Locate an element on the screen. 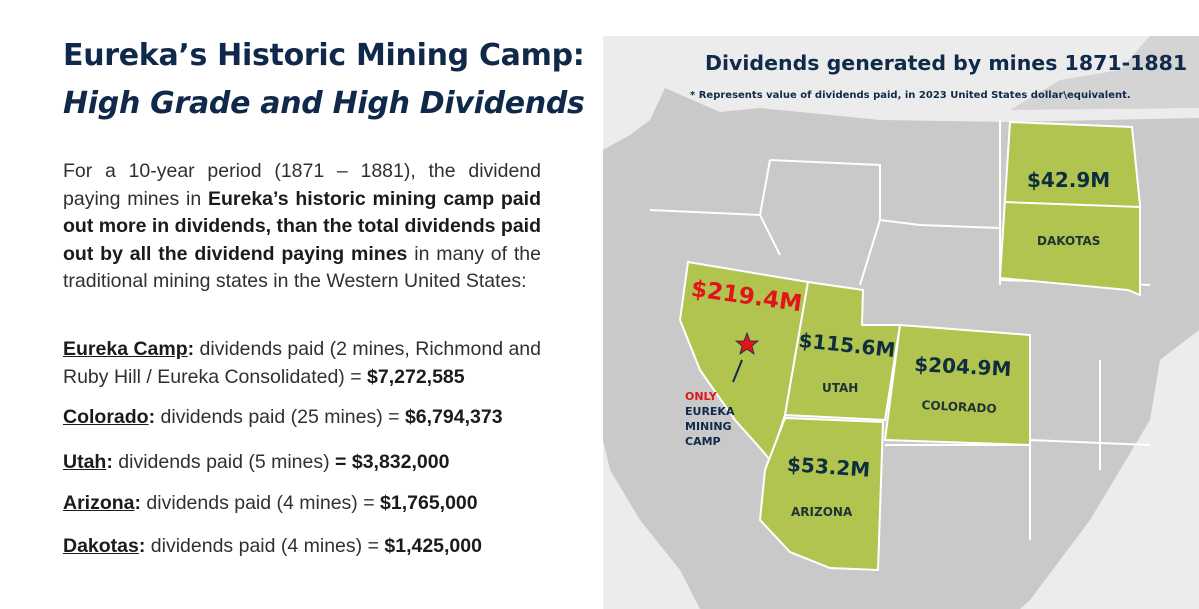 This screenshot has height=609, width=1199. stat-label: Colorado is located at coordinates (106, 417).